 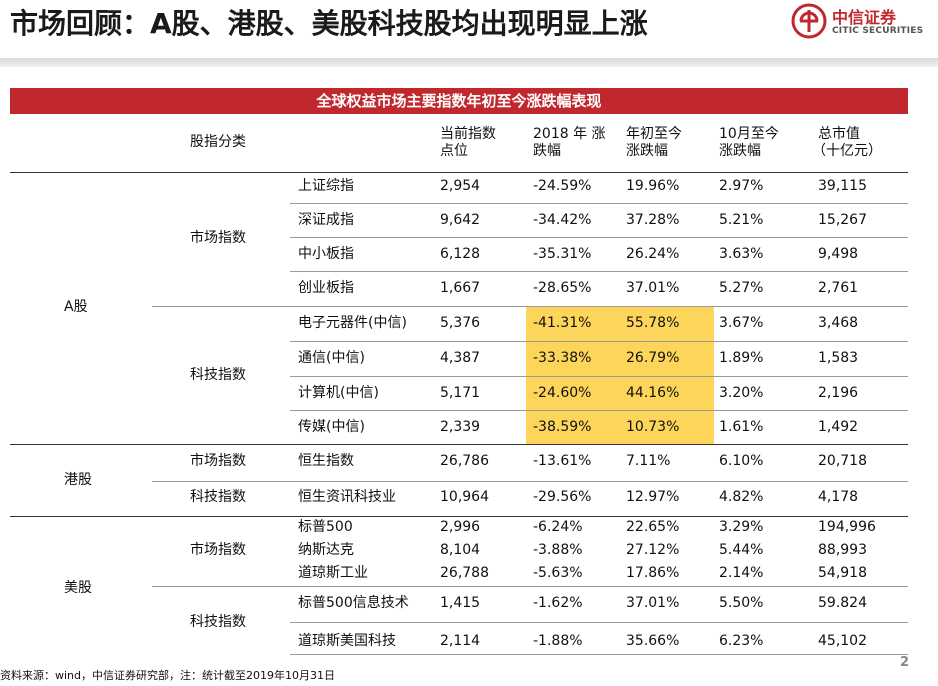 What do you see at coordinates (653, 550) in the screenshot?
I see `change-ytd: 27.12%` at bounding box center [653, 550].